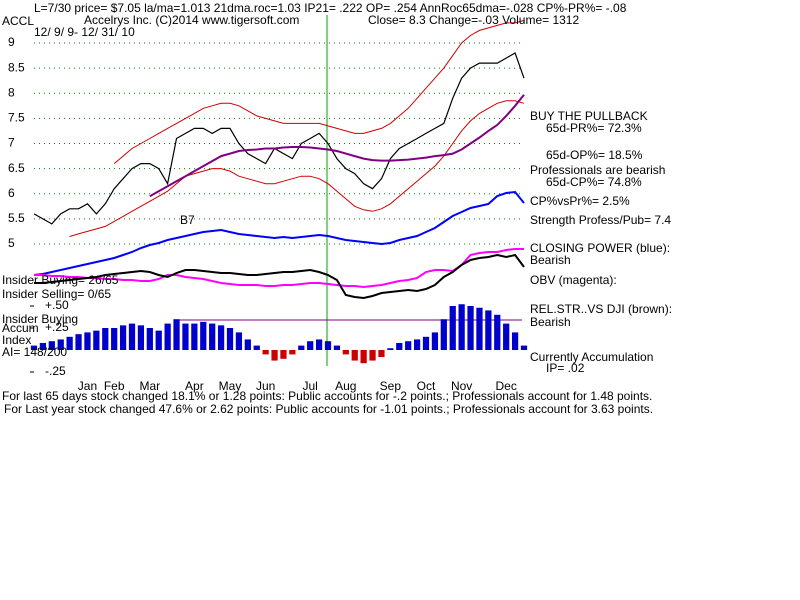 This screenshot has height=600, width=800. What do you see at coordinates (11, 143) in the screenshot?
I see `y-tick-label: 7` at bounding box center [11, 143].